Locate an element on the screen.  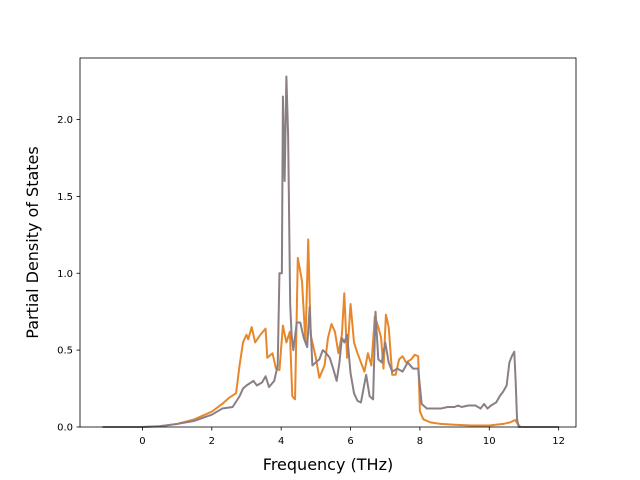
x-tick-label: 10 is located at coordinates (489, 441).